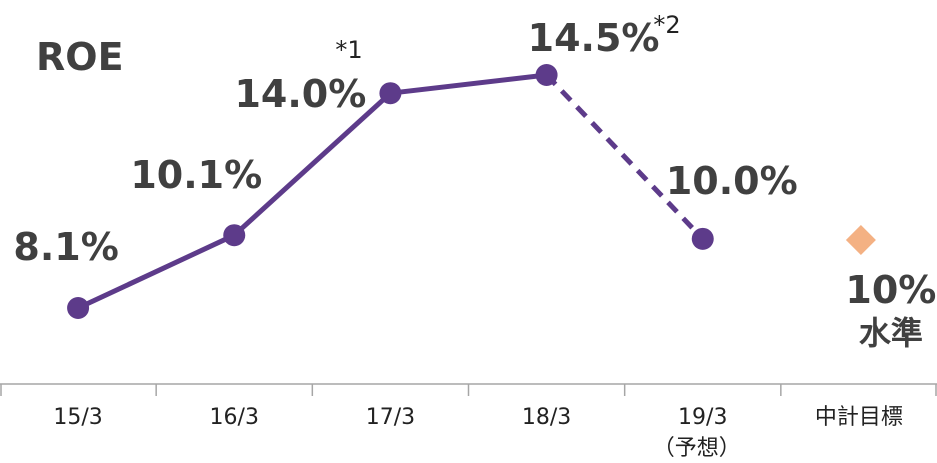  I want to click on data-label: 8.1%, so click(65, 247).